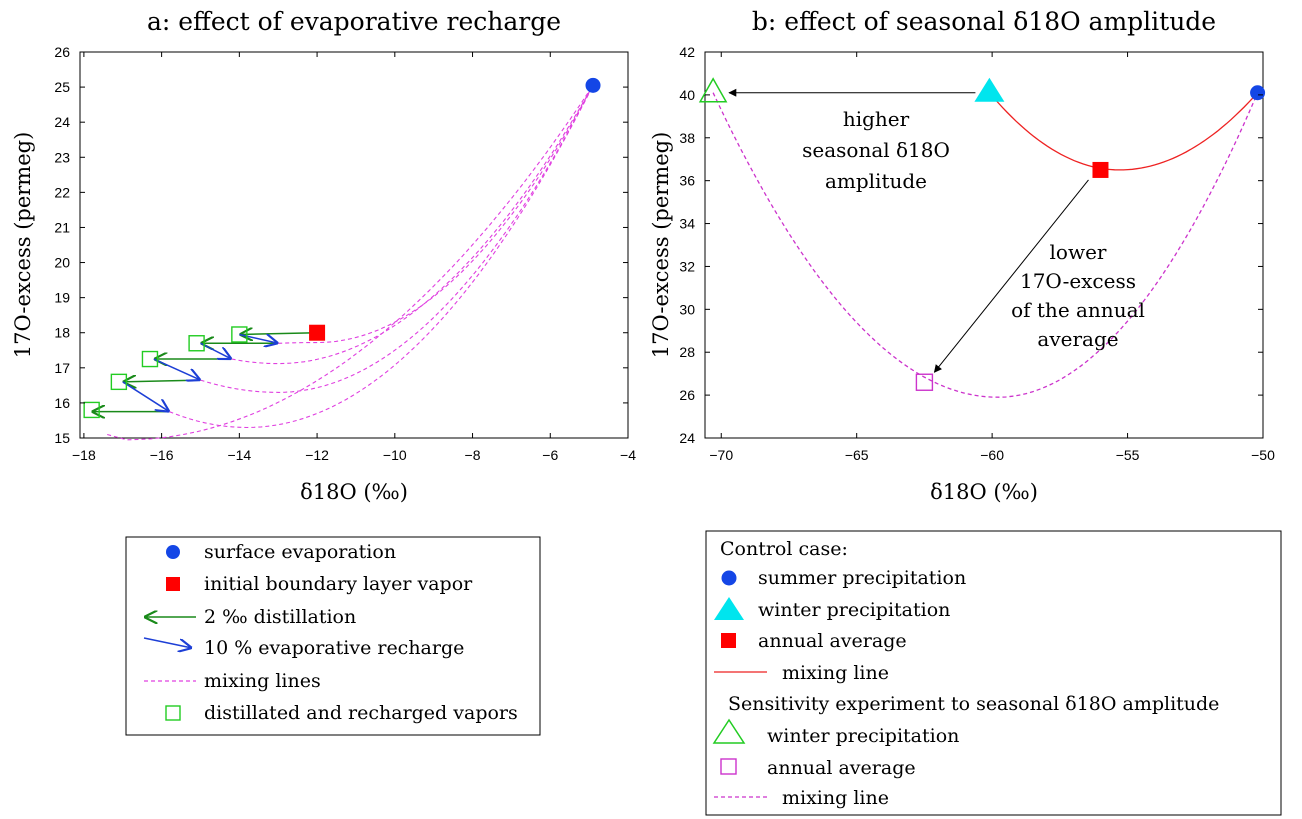 Image resolution: width=1302 pixels, height=819 pixels. What do you see at coordinates (334, 648) in the screenshot?
I see `legend-a-label-3: 10 % evaporative recharge` at bounding box center [334, 648].